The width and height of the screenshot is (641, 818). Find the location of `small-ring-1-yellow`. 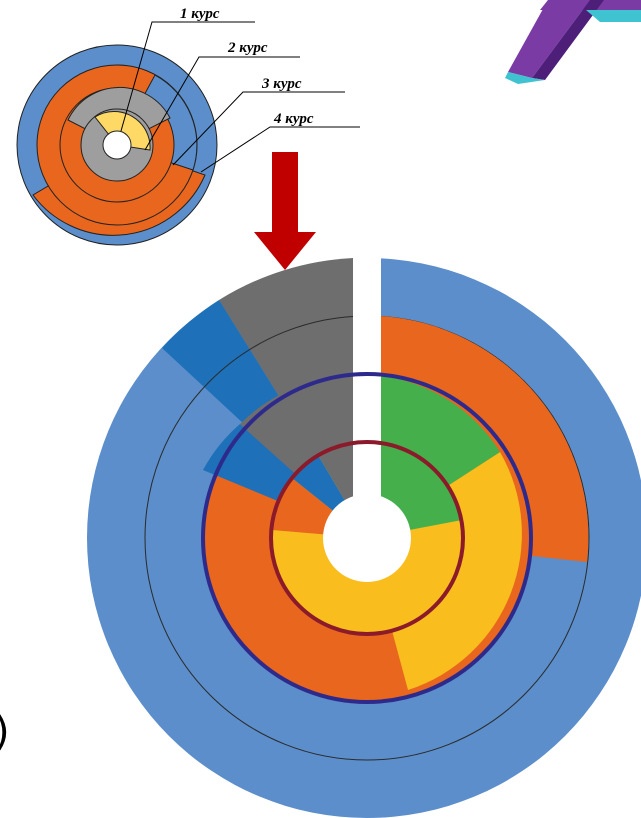

small-ring-1-yellow is located at coordinates (122, 131).